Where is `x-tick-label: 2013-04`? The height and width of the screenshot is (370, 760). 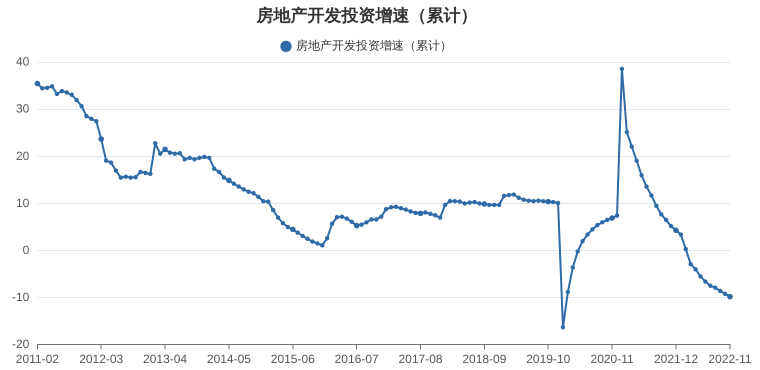 x-tick-label: 2013-04 is located at coordinates (165, 359).